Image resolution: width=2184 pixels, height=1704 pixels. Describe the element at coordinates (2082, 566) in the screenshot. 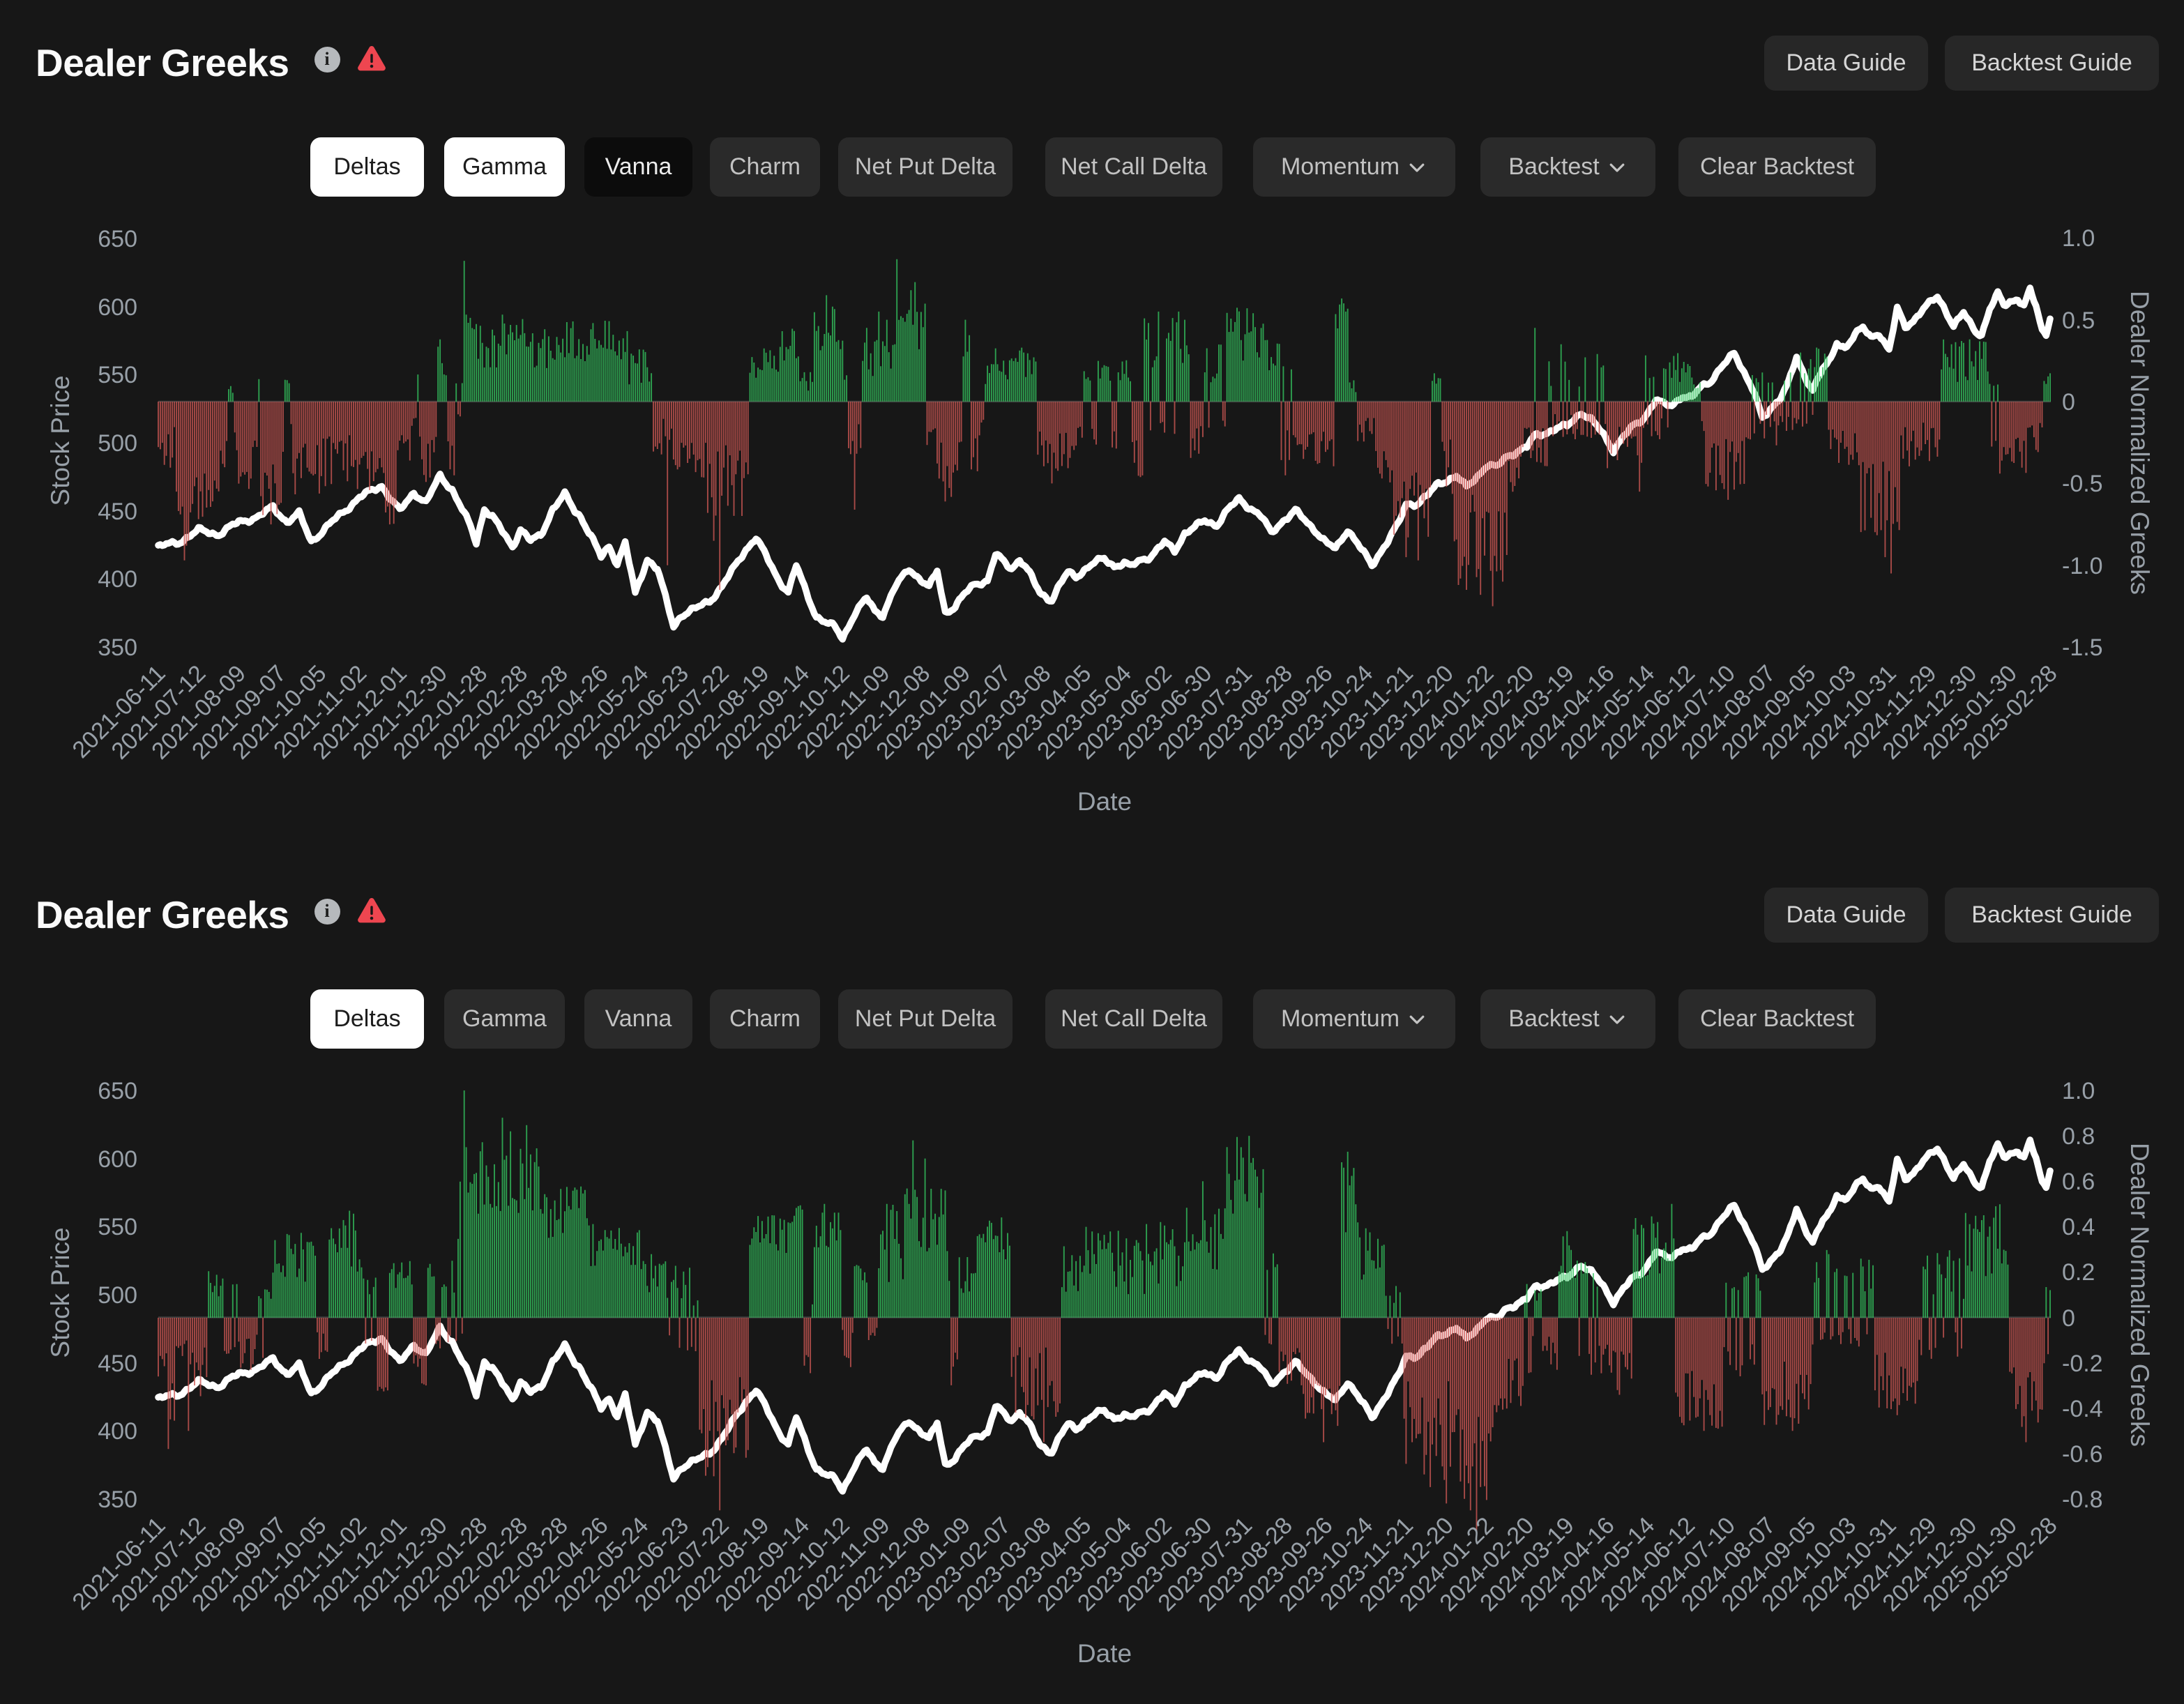

I see `svg-text: -1.0` at that location.